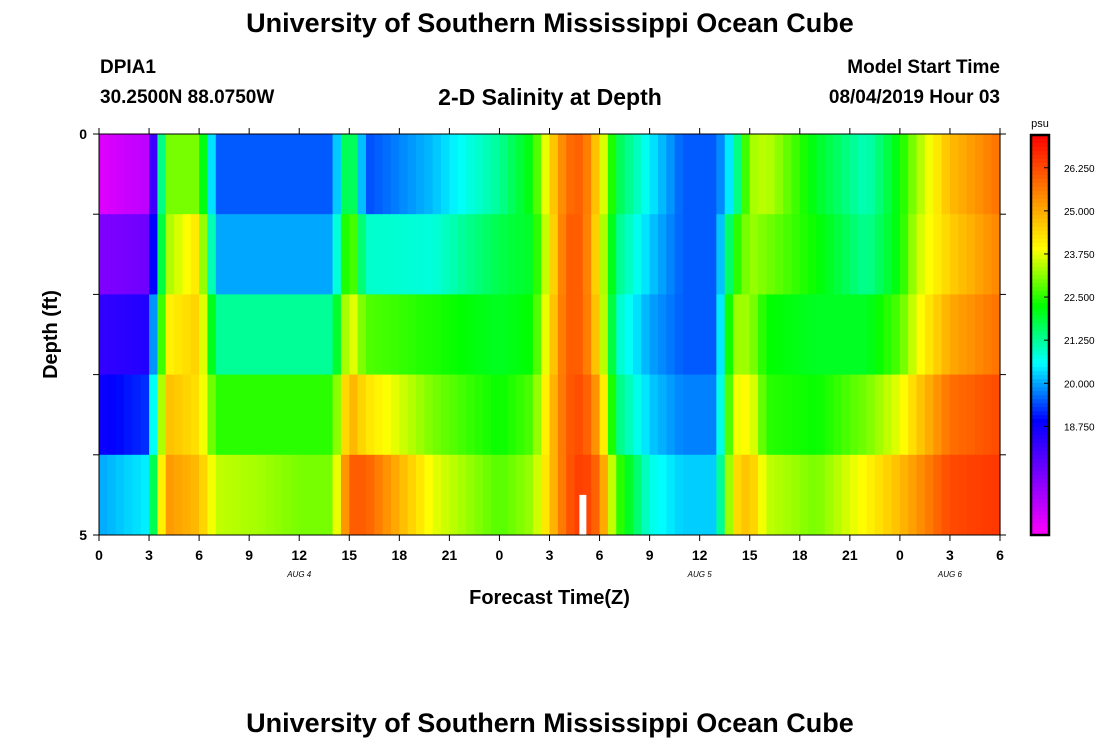  What do you see at coordinates (850, 555) in the screenshot?
I see `x-tick-label: 21` at bounding box center [850, 555].